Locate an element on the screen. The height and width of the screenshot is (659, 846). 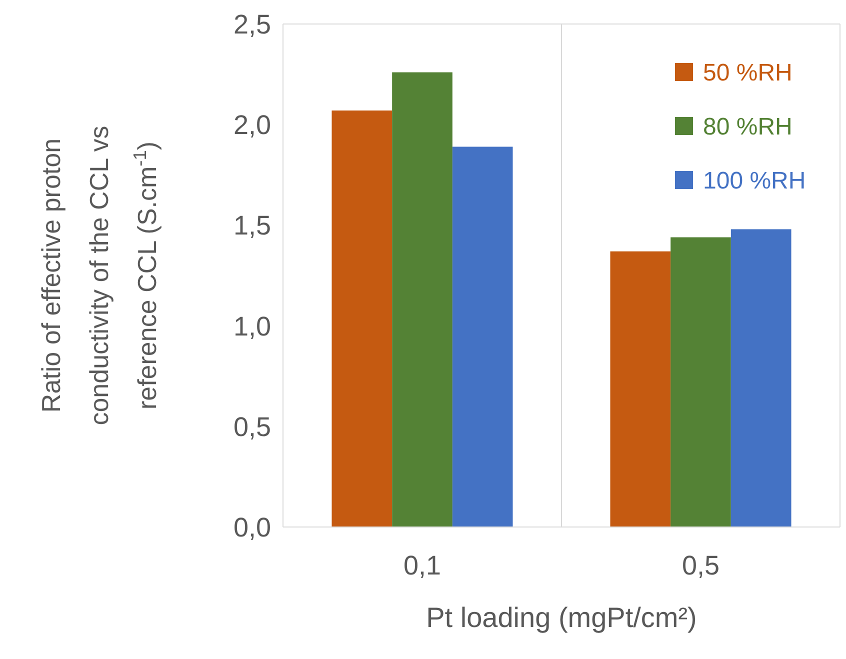
y-tick-label: 0,5 is located at coordinates (252, 427).